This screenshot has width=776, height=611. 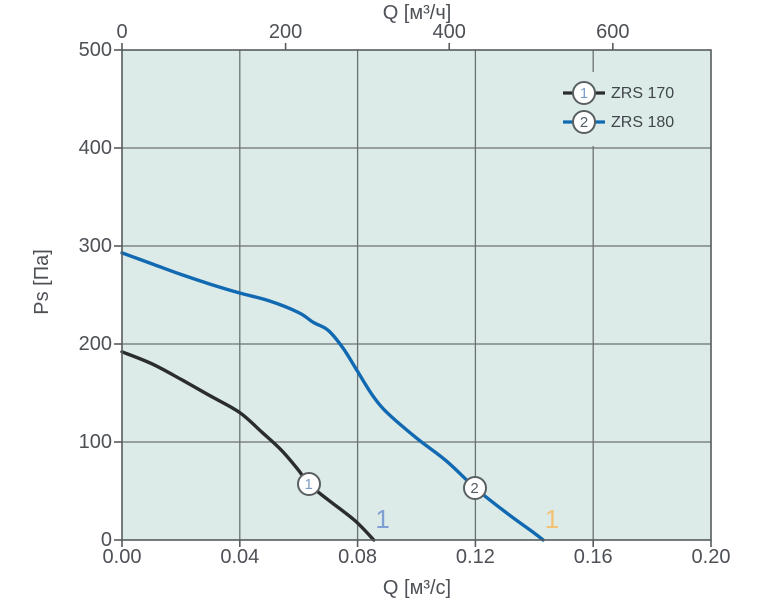 I want to click on x-bottom-tick-label: 0.04, so click(x=240, y=557).